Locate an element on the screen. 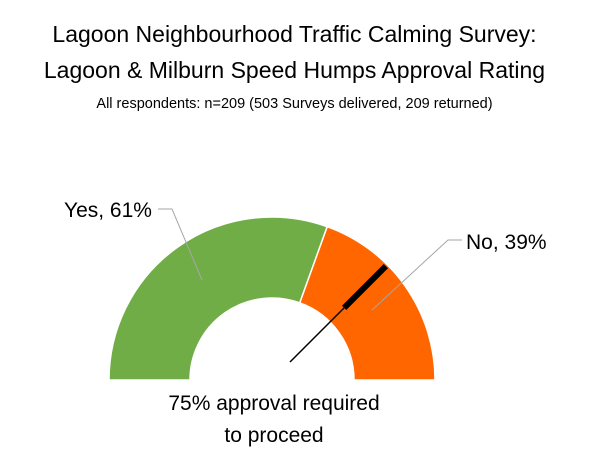  leader-line-yes-path is located at coordinates (180, 244).